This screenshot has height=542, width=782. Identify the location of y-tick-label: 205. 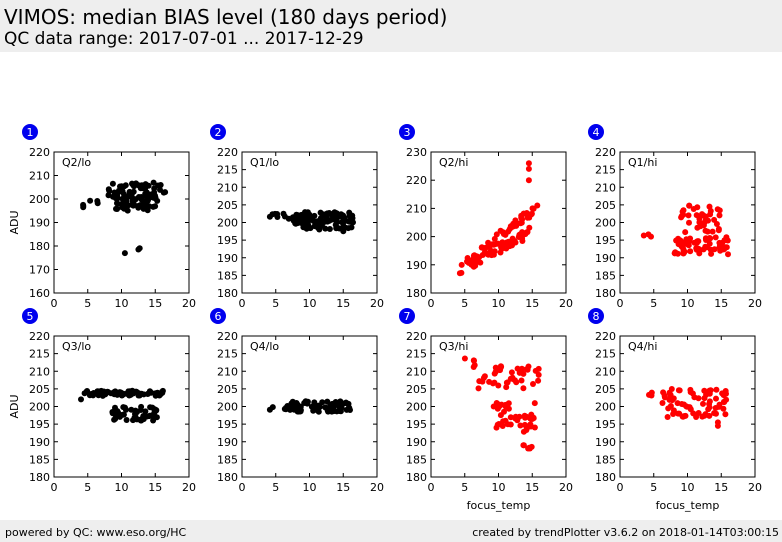
(227, 389).